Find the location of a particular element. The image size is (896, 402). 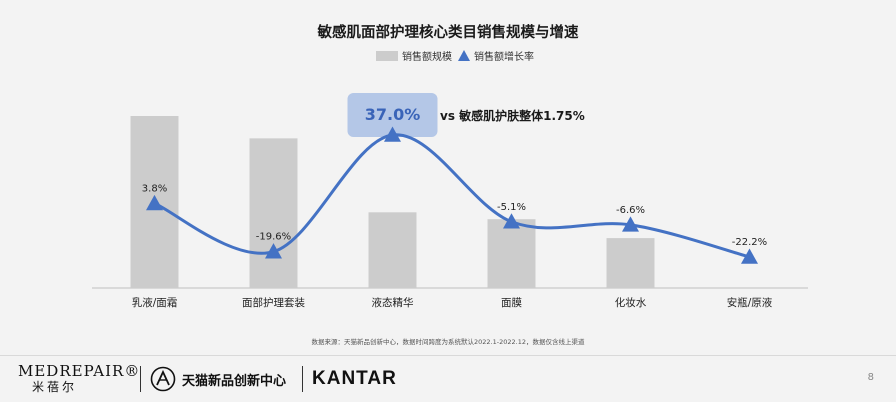

growth-data-label: 37.0% is located at coordinates (393, 114).